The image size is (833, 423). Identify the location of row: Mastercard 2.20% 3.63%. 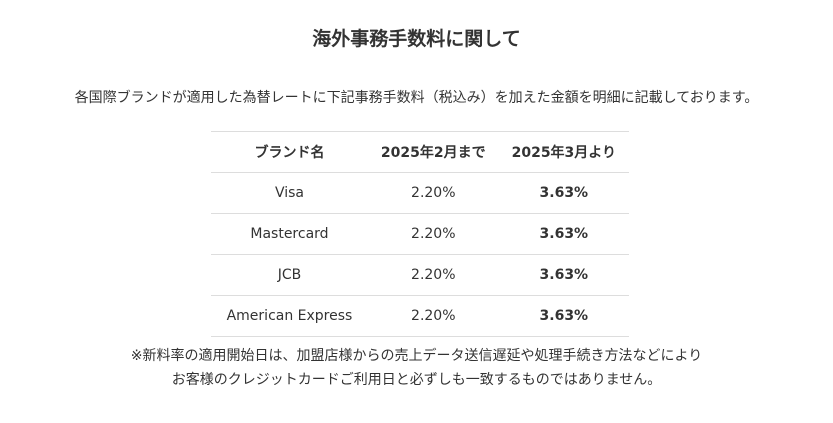
(420, 234).